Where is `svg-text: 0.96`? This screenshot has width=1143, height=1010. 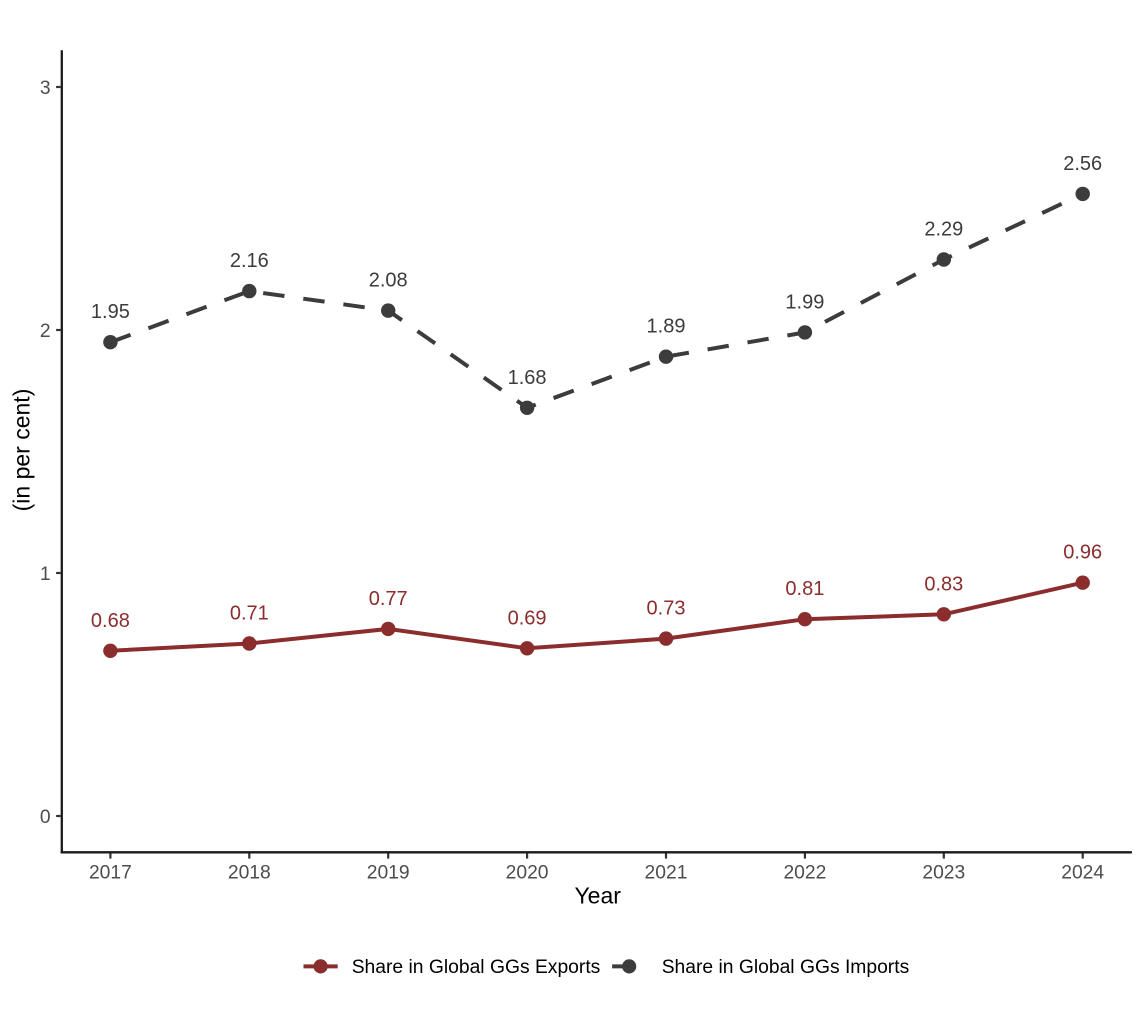
svg-text: 0.96 is located at coordinates (1082, 553).